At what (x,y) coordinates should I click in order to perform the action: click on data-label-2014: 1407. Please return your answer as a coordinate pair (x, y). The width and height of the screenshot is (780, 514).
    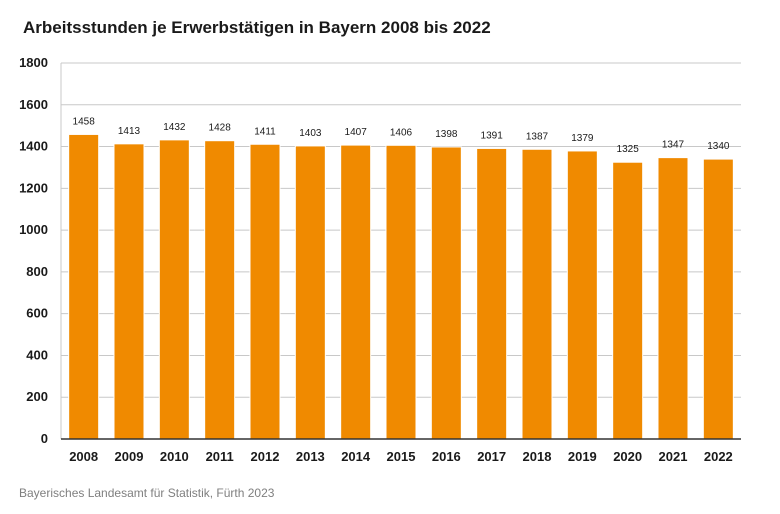
    Looking at the image, I should click on (356, 132).